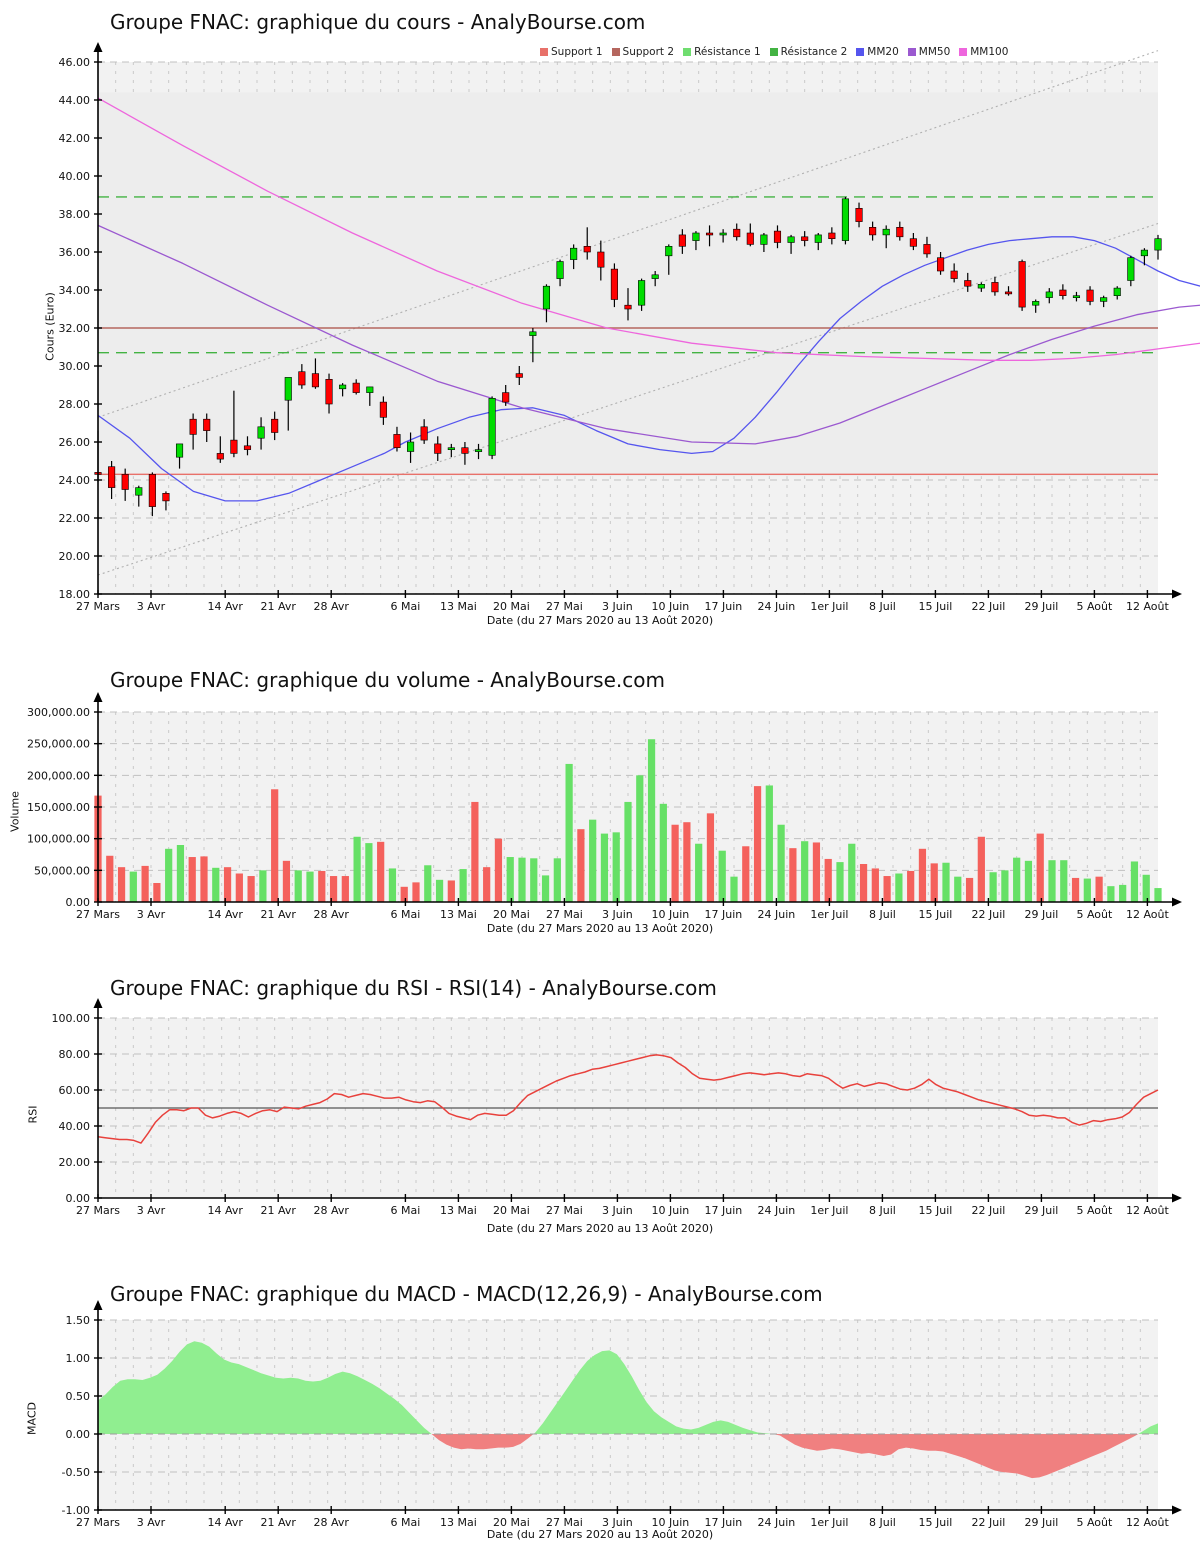 The image size is (1200, 1550). Describe the element at coordinates (571, 52) in the screenshot. I see `legend-item-support-1: Support 1` at that location.